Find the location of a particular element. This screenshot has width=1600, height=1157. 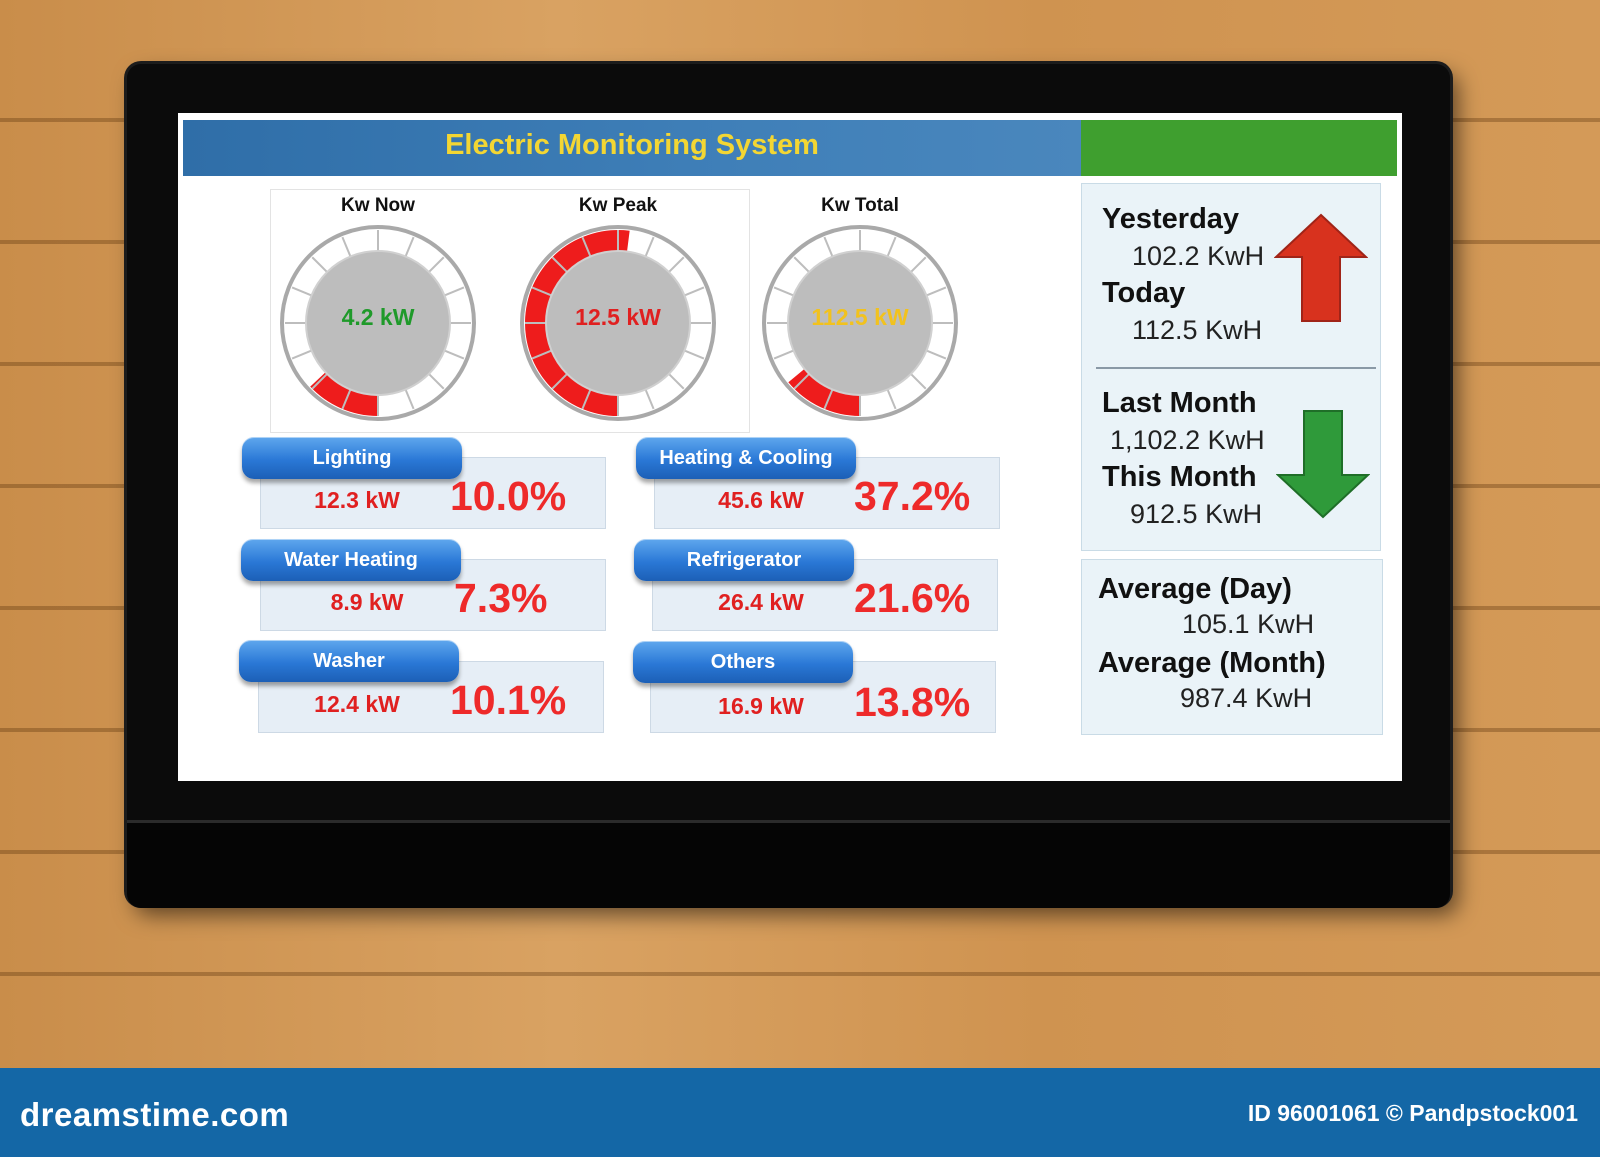

today-value: 112.5 KwH is located at coordinates (1197, 330).